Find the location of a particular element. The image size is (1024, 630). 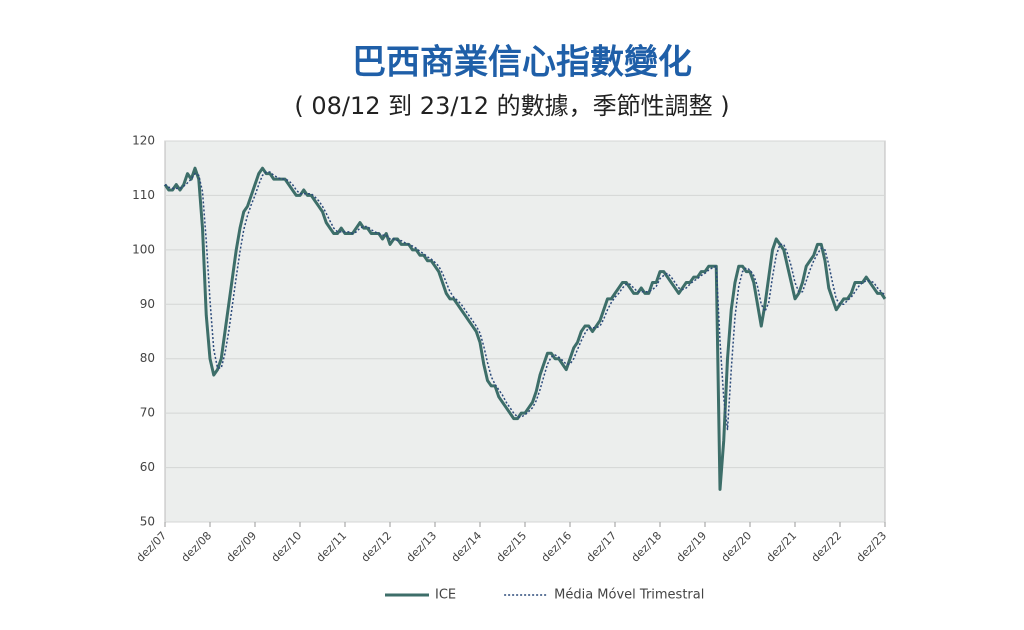

x-tick-label: dez/16 is located at coordinates (557, 547).